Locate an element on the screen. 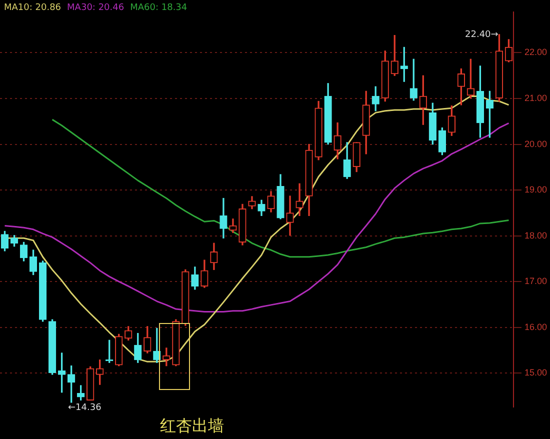  y-tick-label: 15.00 is located at coordinates (536, 373).